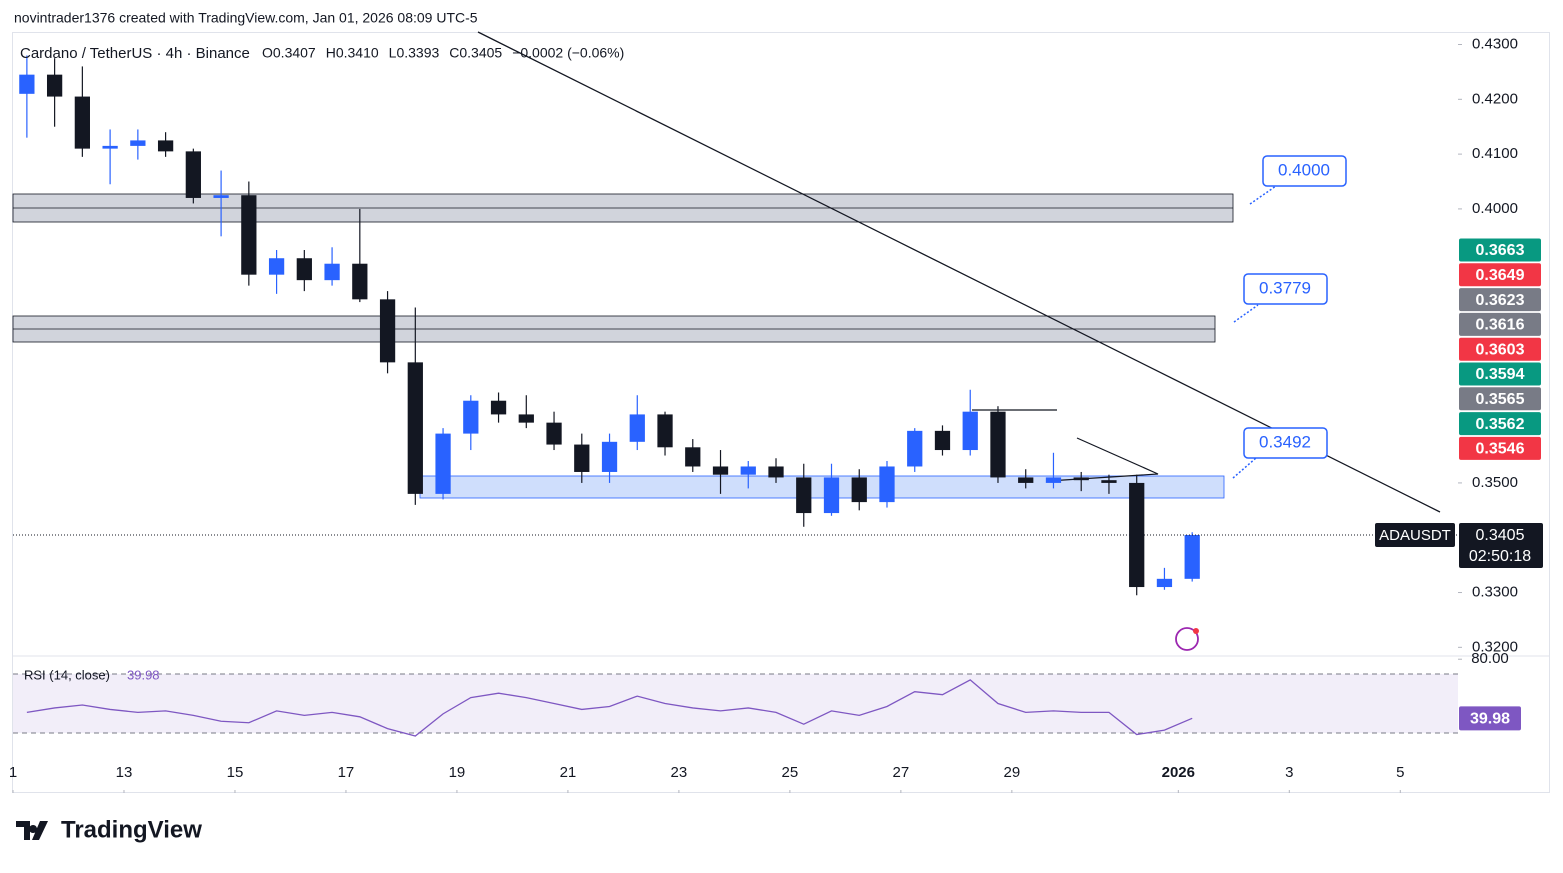 This screenshot has height=873, width=1563. Describe the element at coordinates (1178, 772) in the screenshot. I see `x-tick-label: 2026` at that location.